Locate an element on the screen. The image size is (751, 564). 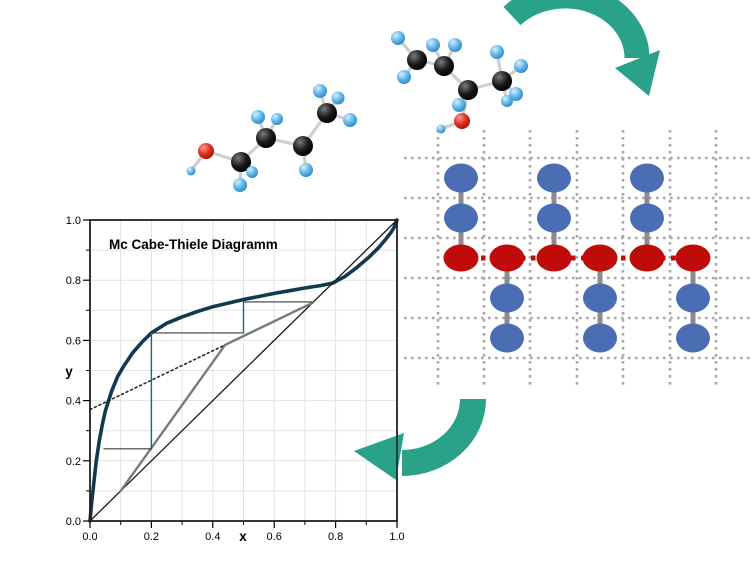
curved-arrow-left-head is located at coordinates (379, 456).